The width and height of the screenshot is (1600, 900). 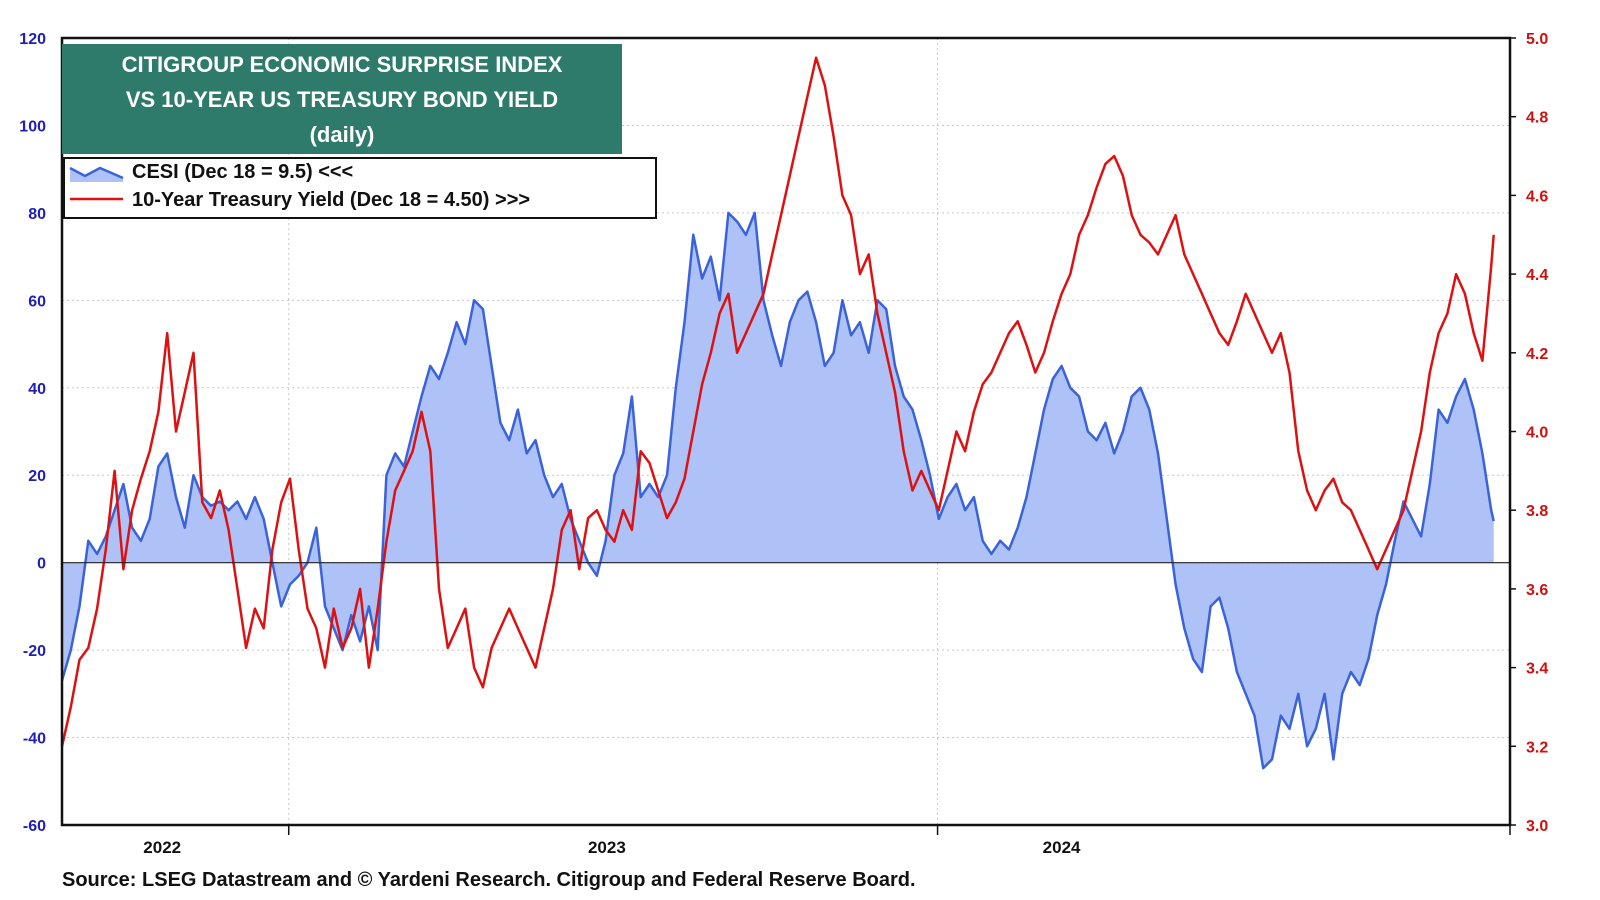 What do you see at coordinates (37, 389) in the screenshot?
I see `left-tick-label: 40` at bounding box center [37, 389].